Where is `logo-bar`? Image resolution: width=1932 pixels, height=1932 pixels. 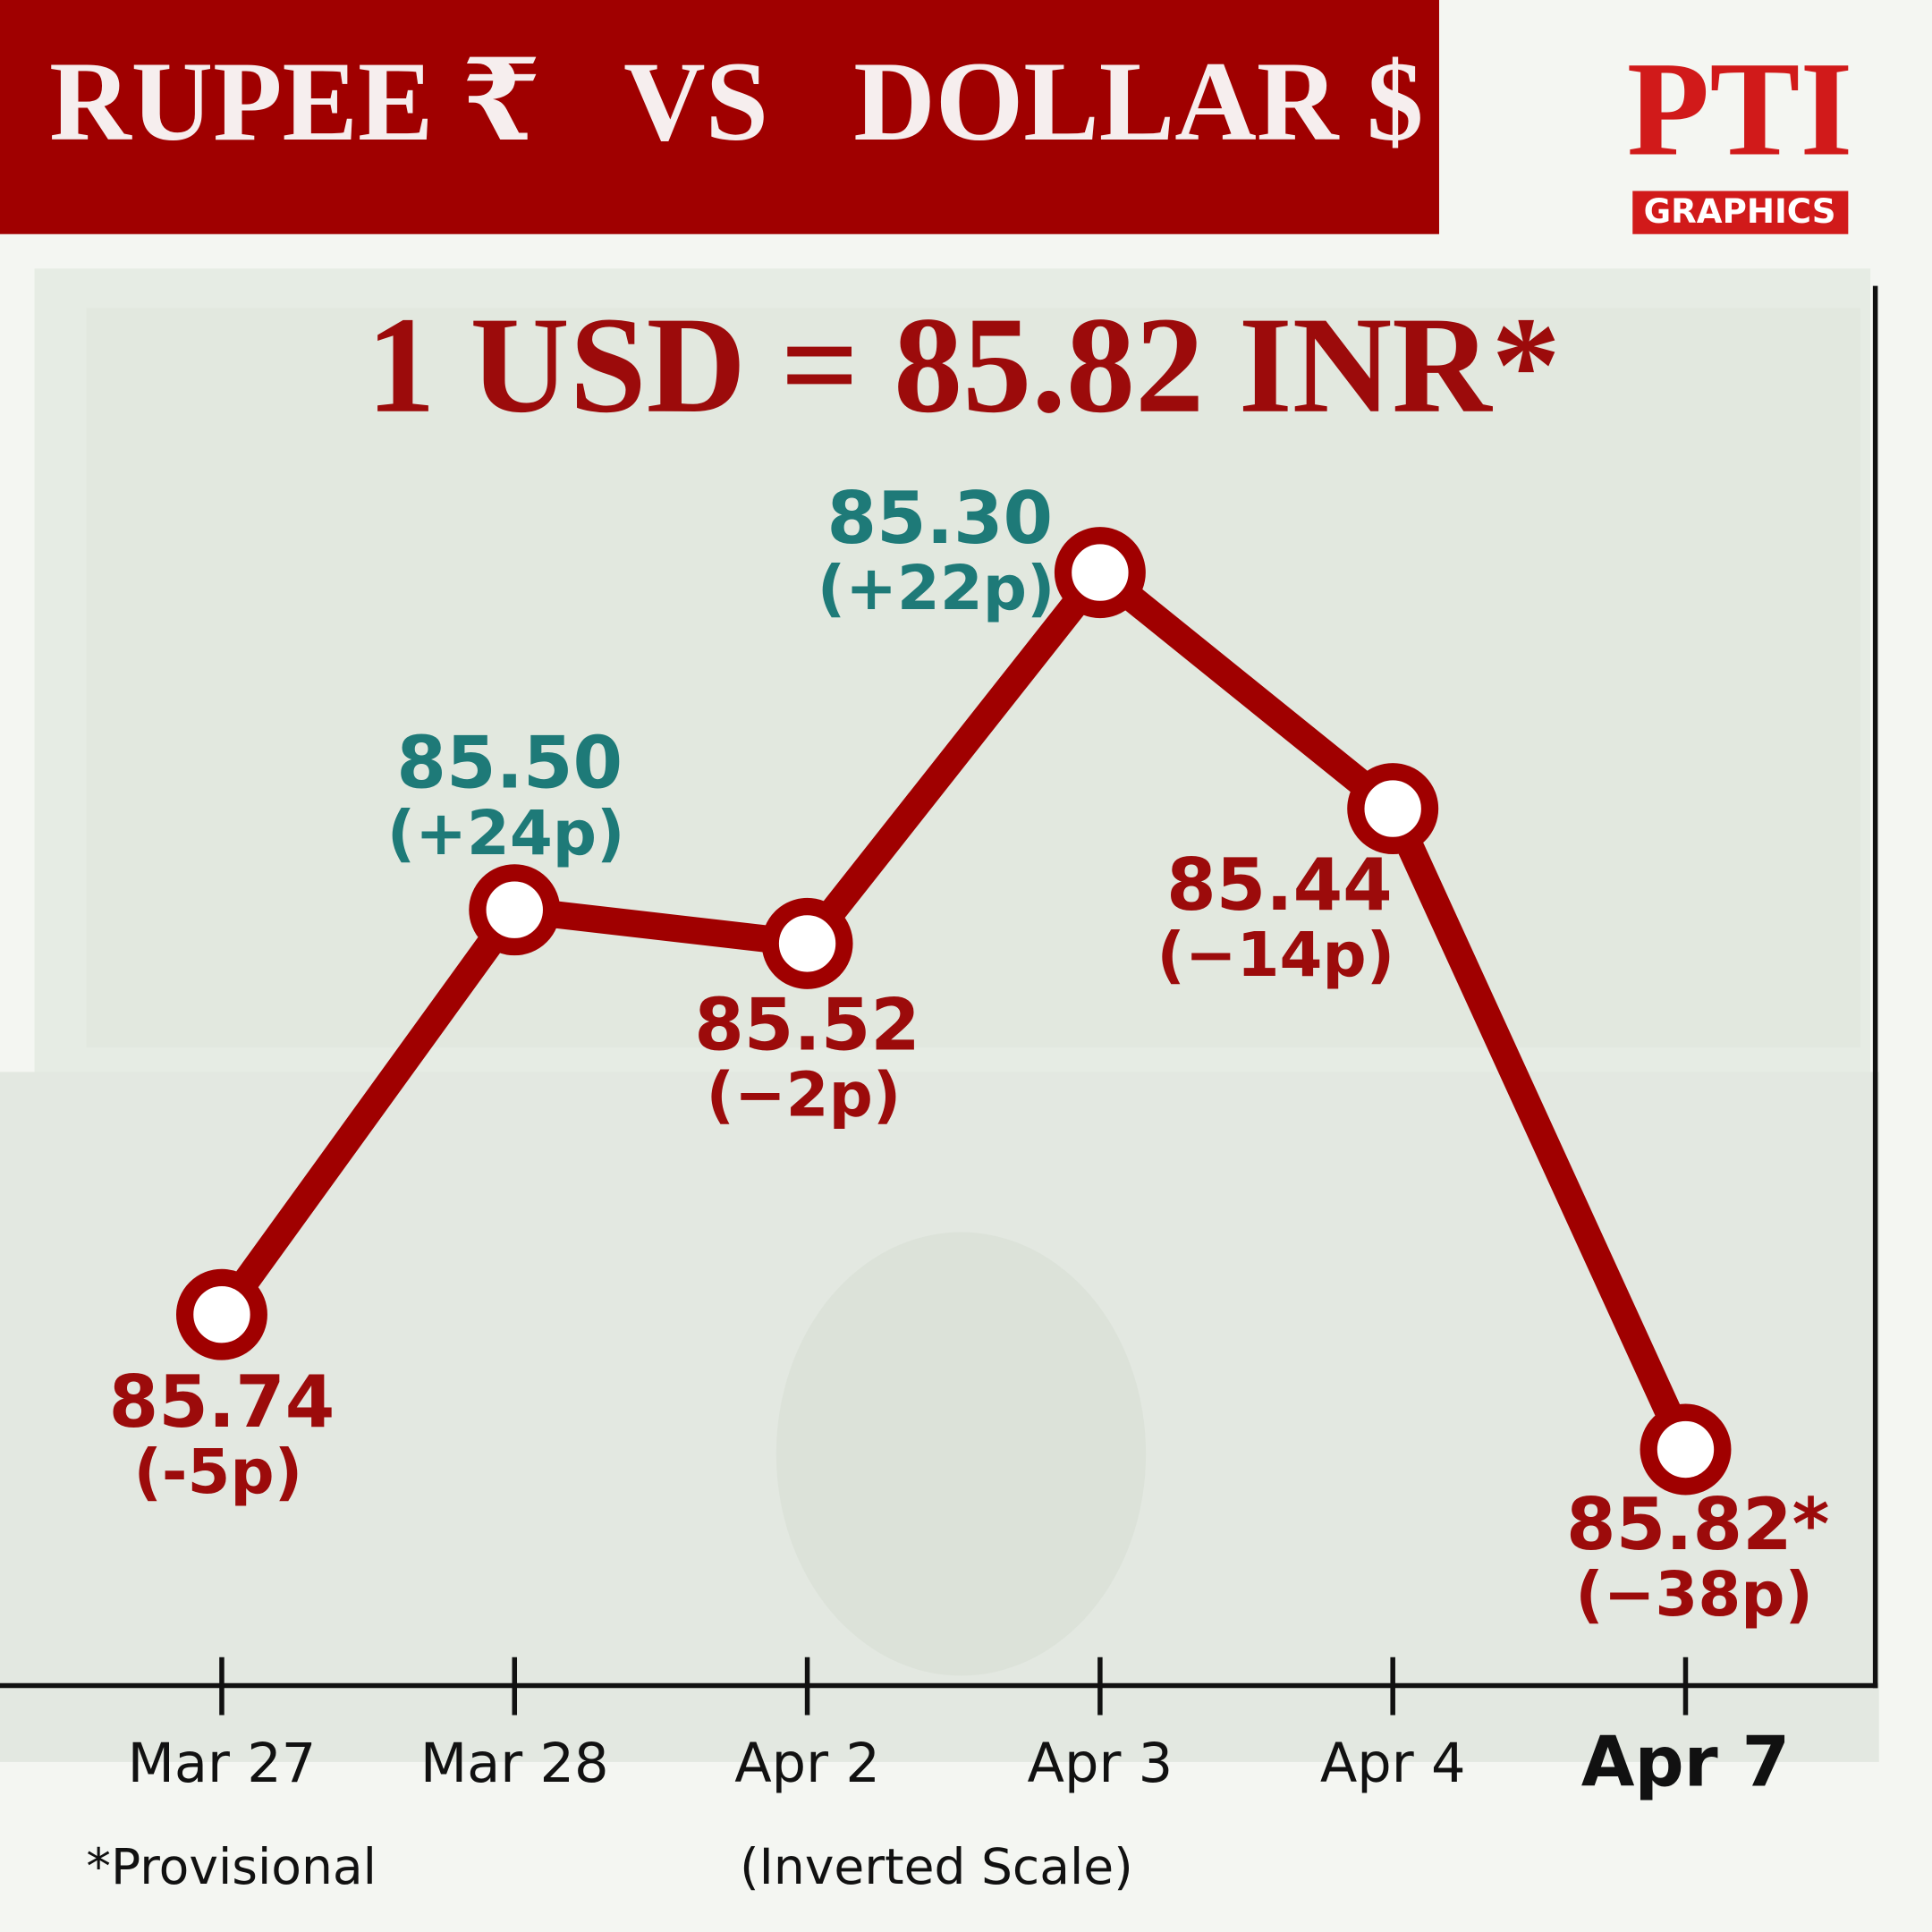
logo-bar is located at coordinates (1740, 212).